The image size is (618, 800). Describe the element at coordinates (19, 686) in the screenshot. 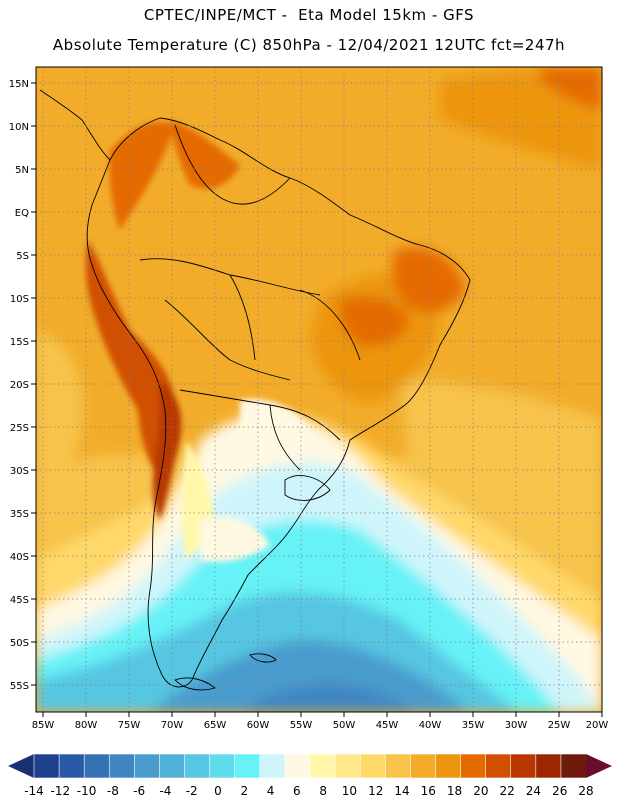

I see `lat-label: 55S` at that location.